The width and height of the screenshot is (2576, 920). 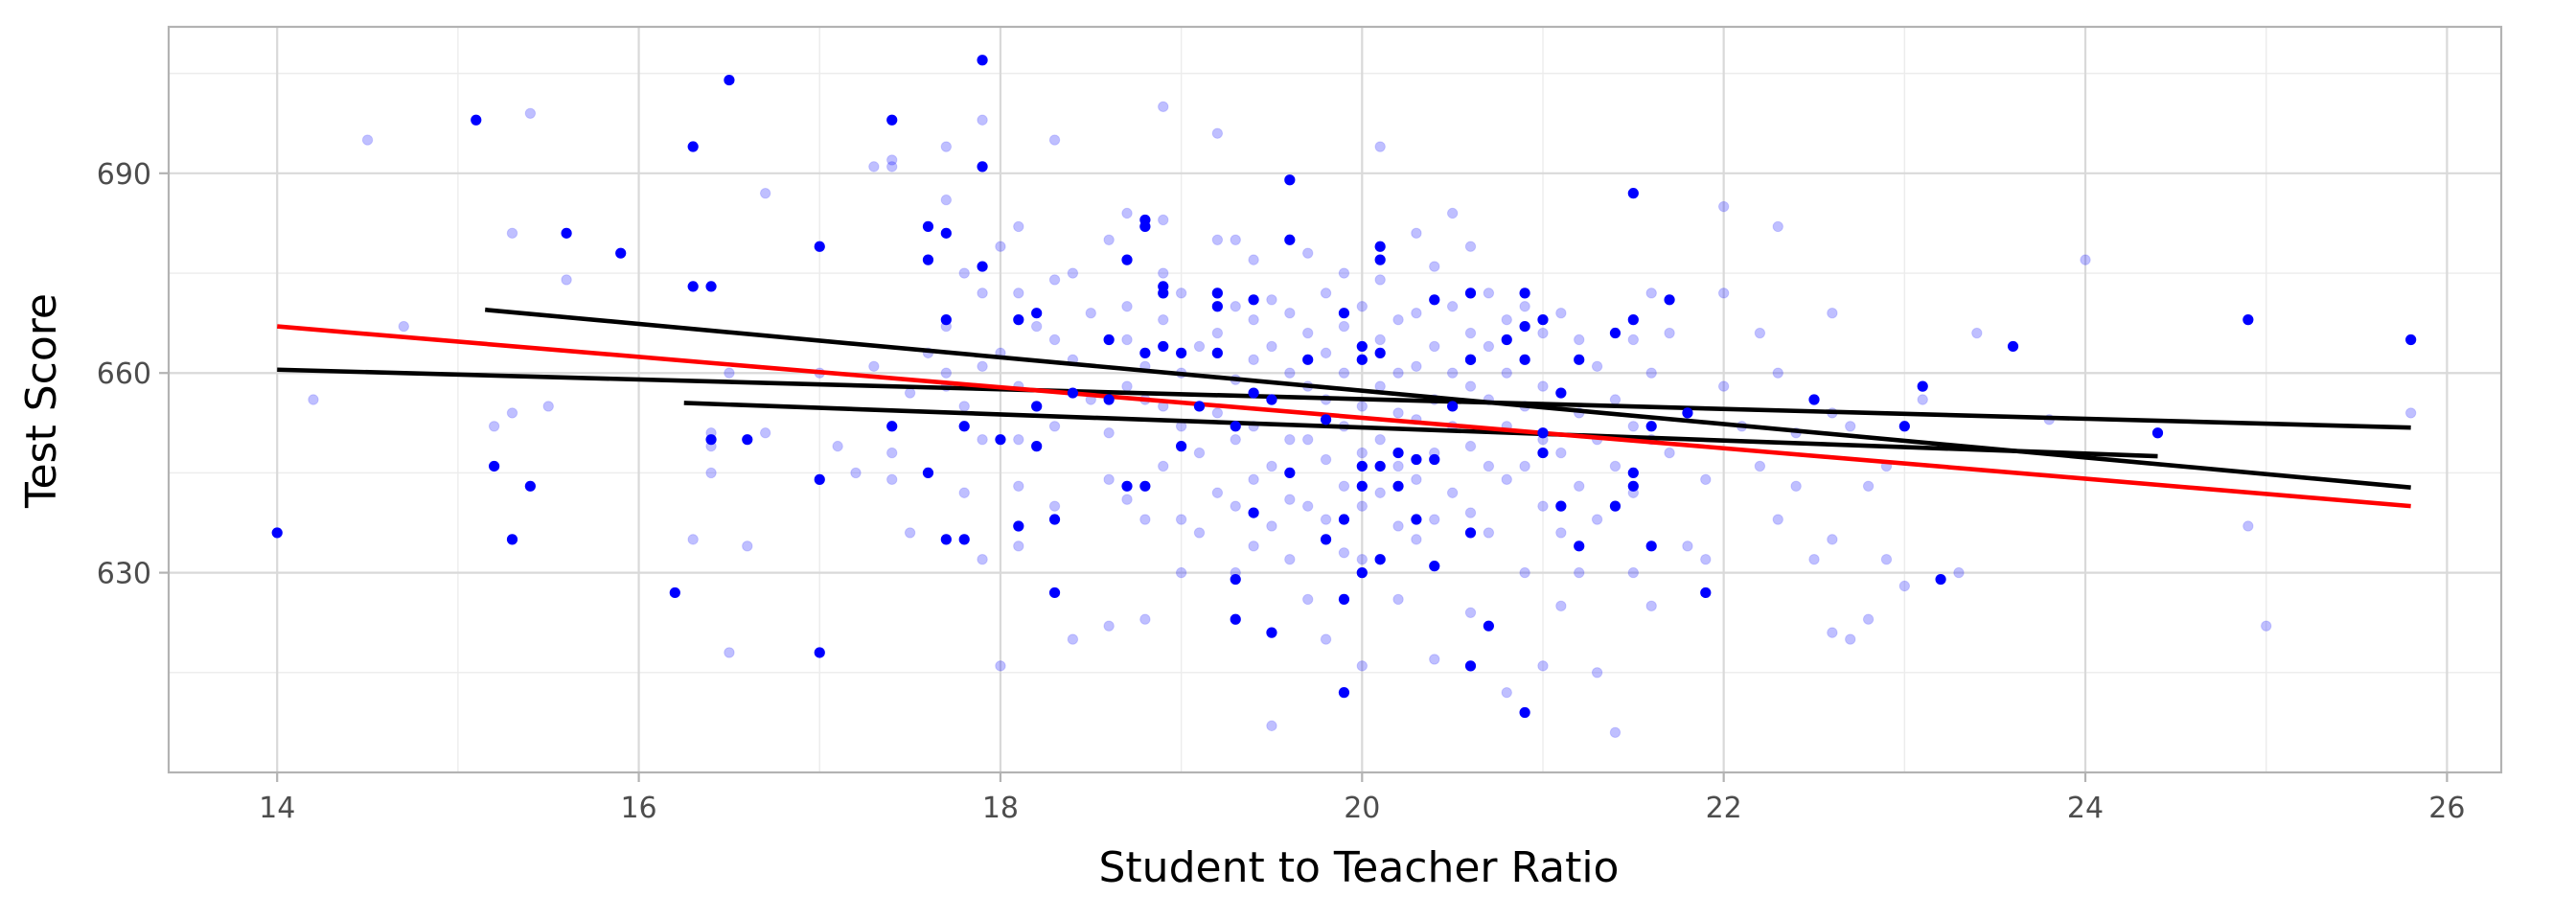 What do you see at coordinates (2085, 808) in the screenshot?
I see `x-tick-label: 24` at bounding box center [2085, 808].